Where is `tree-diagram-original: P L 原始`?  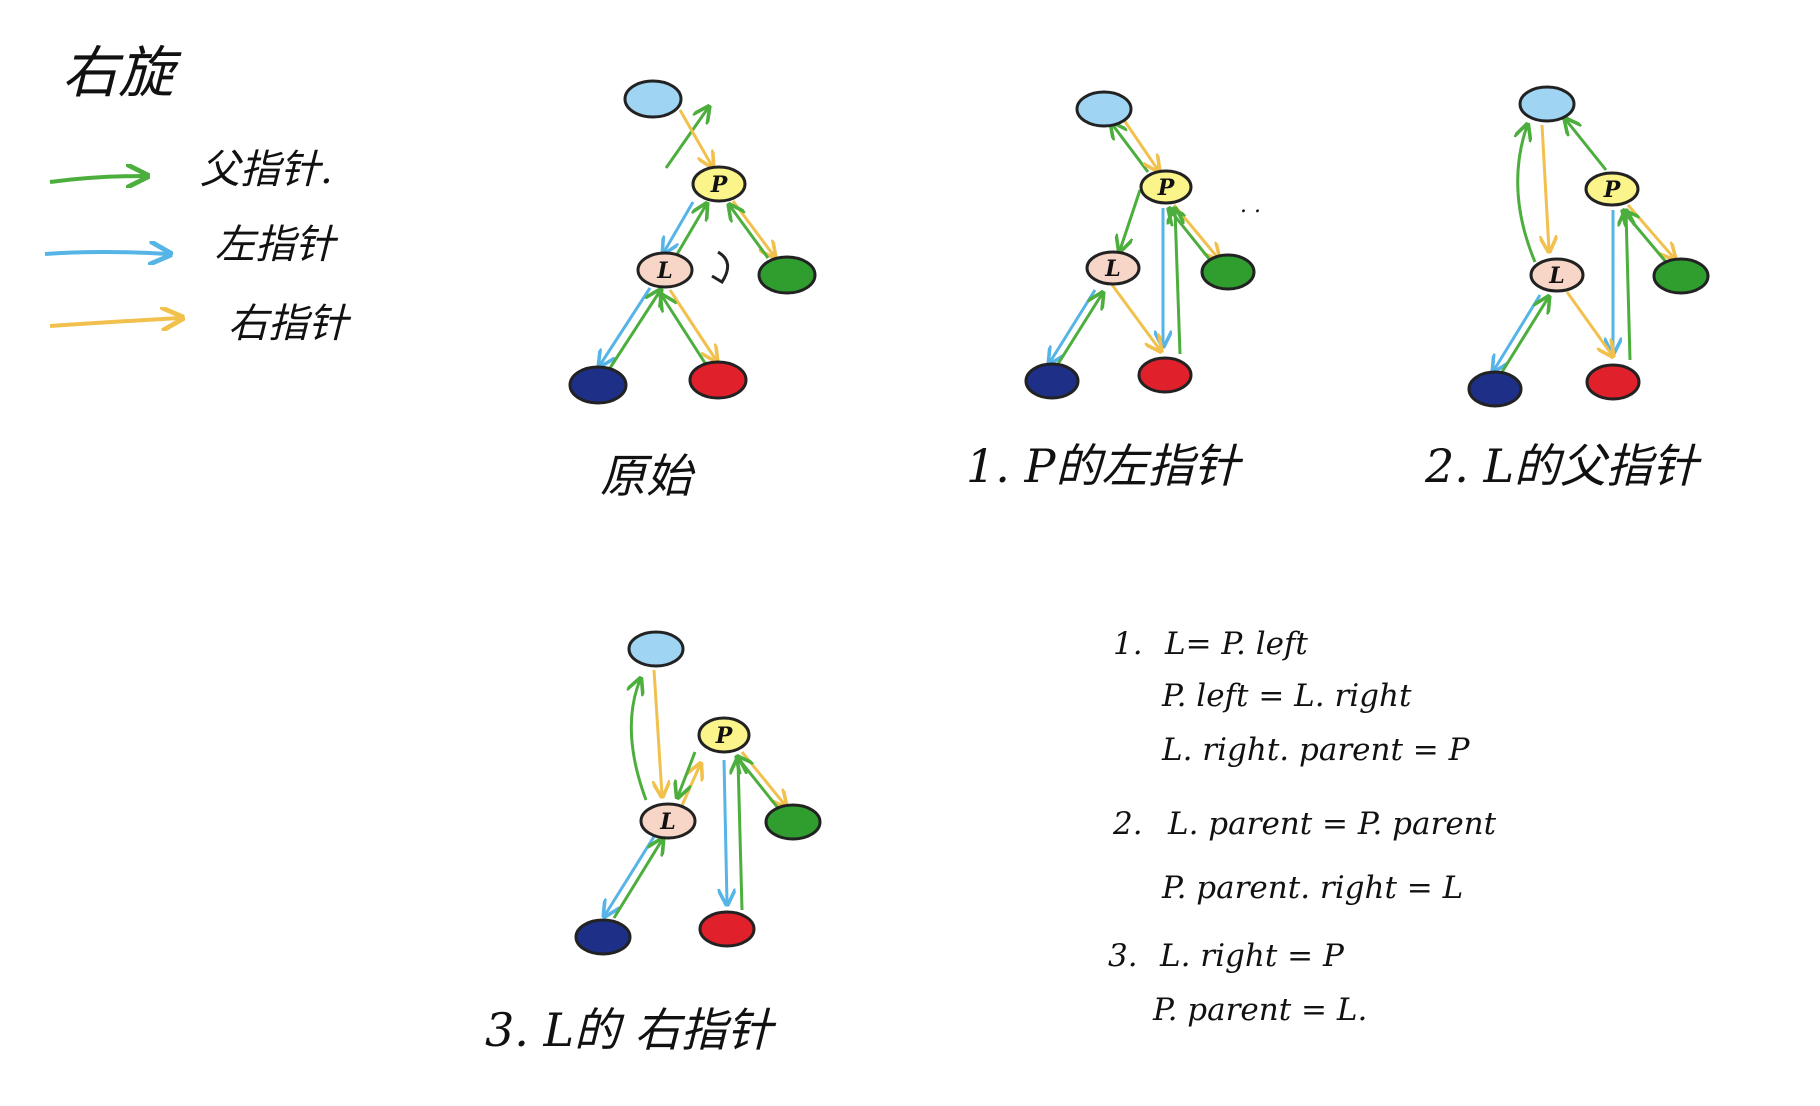
tree-diagram-original: P L 原始 is located at coordinates (692, 291).